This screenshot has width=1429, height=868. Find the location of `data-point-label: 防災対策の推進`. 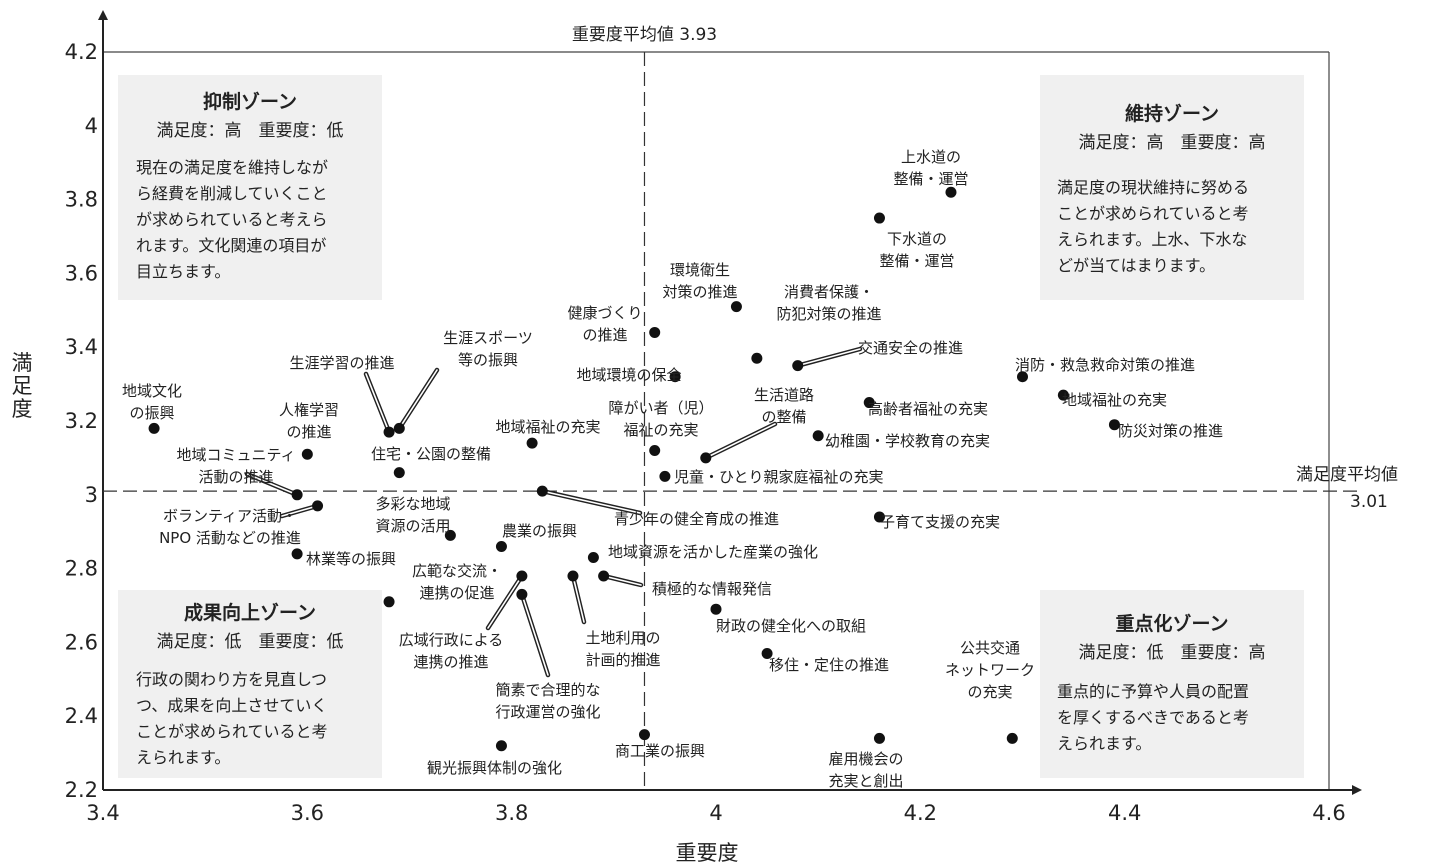

data-point-label: 防災対策の推進 is located at coordinates (1170, 431).